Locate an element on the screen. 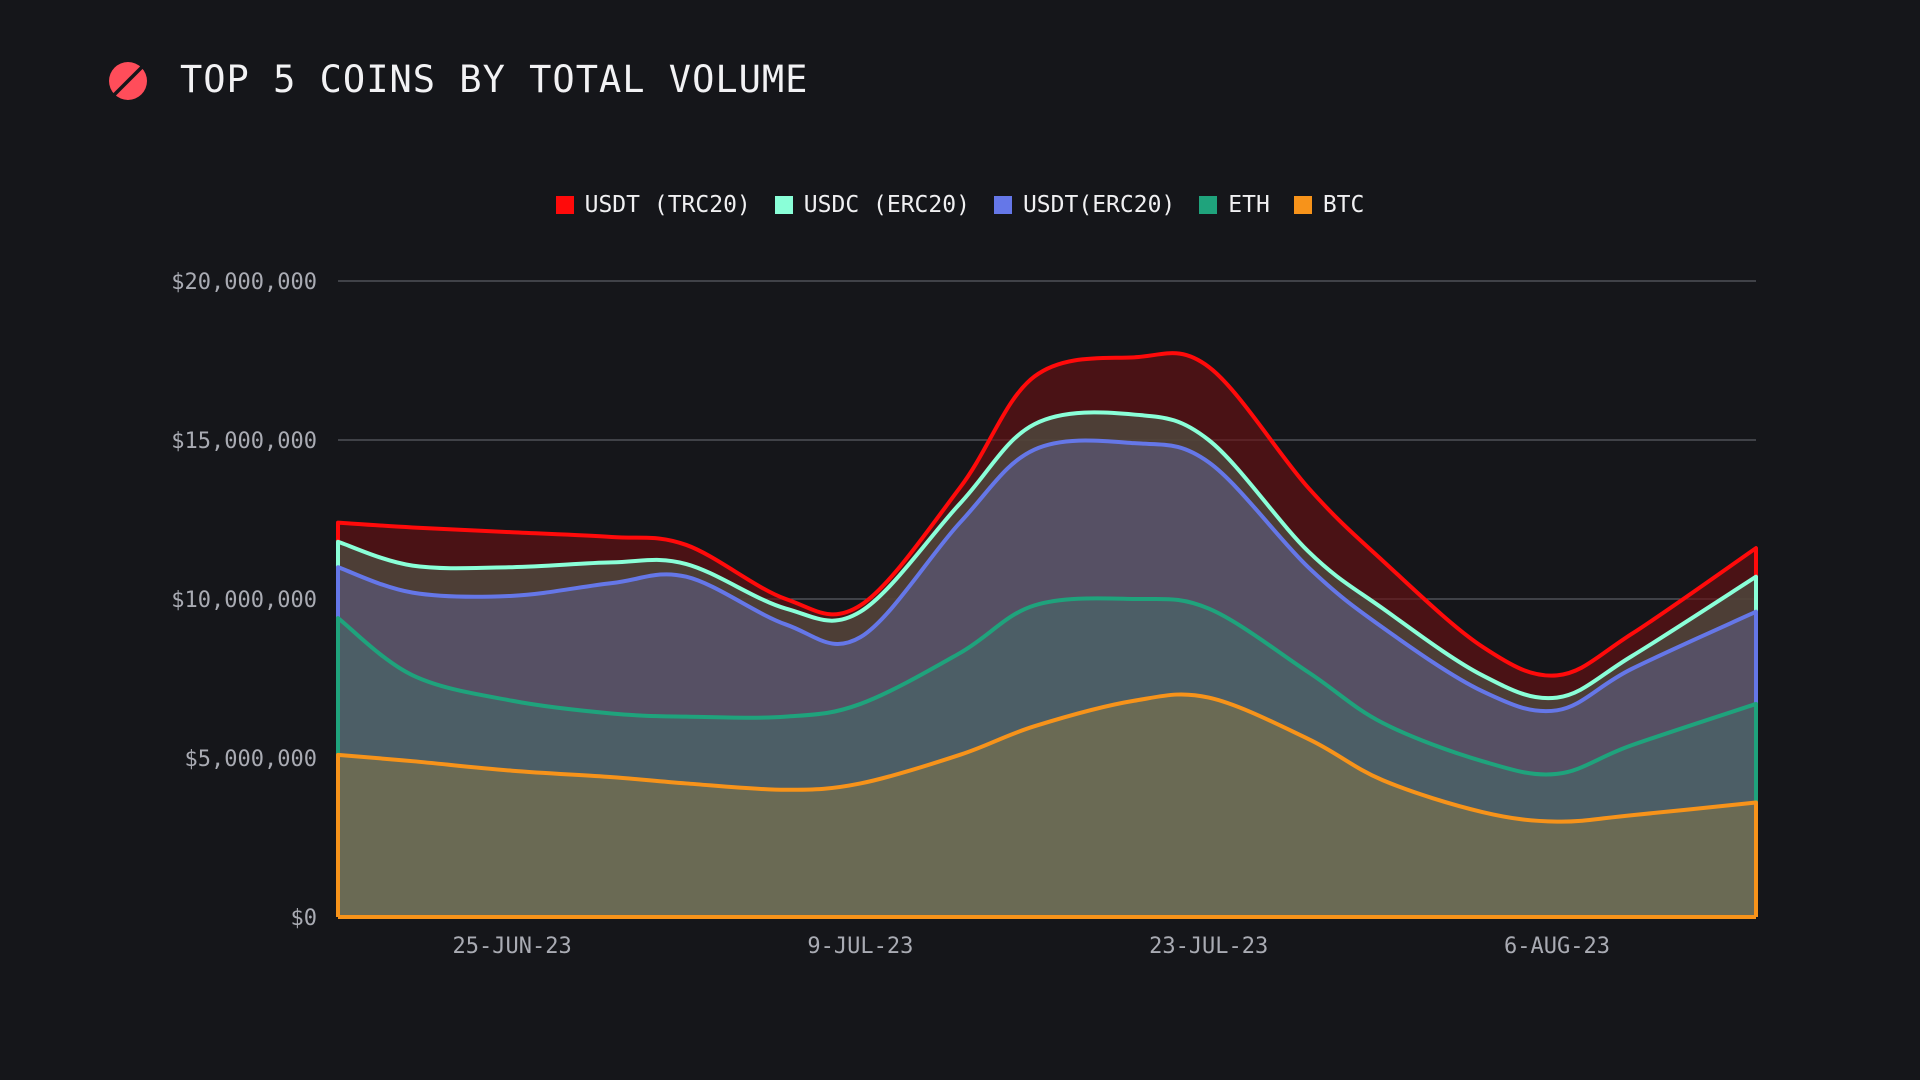  y-tick-label: $0 is located at coordinates (304, 918).